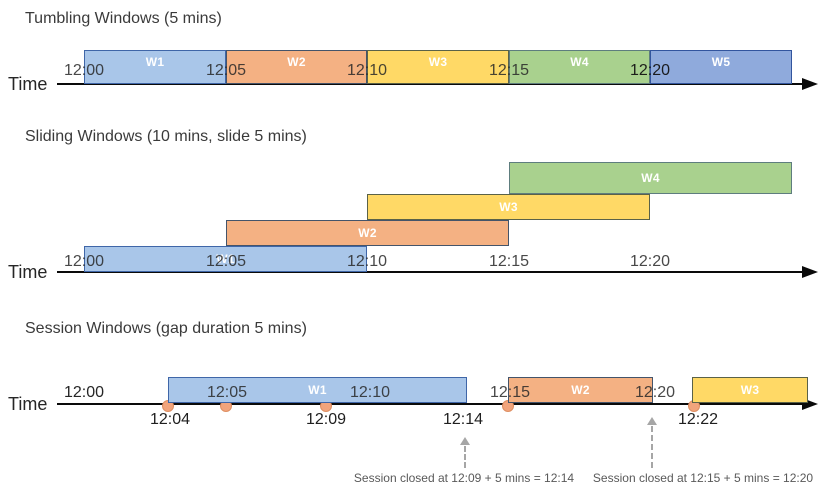 The width and height of the screenshot is (829, 498). I want to click on session-section-title: Session Windows (gap duration 5 mins), so click(166, 328).